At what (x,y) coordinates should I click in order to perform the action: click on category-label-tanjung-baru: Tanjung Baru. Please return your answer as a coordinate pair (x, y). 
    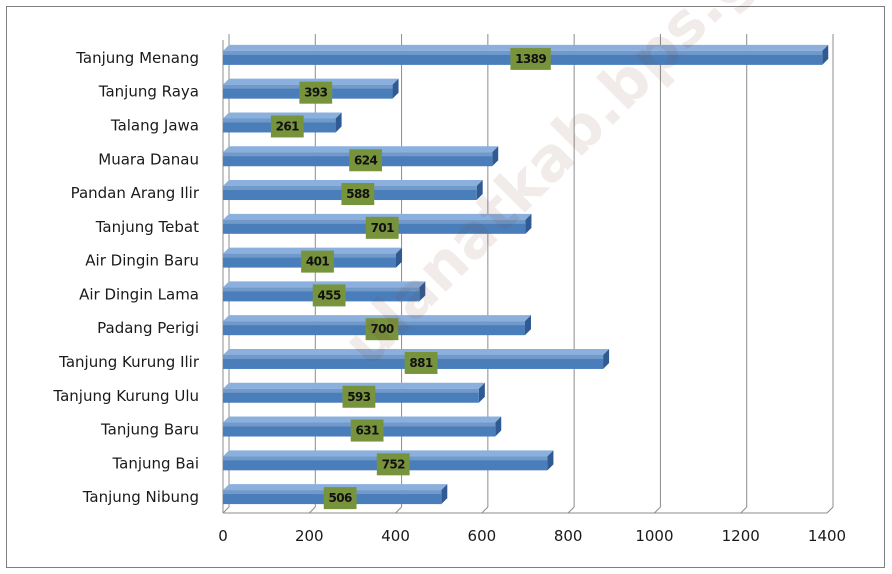
    Looking at the image, I should click on (149, 430).